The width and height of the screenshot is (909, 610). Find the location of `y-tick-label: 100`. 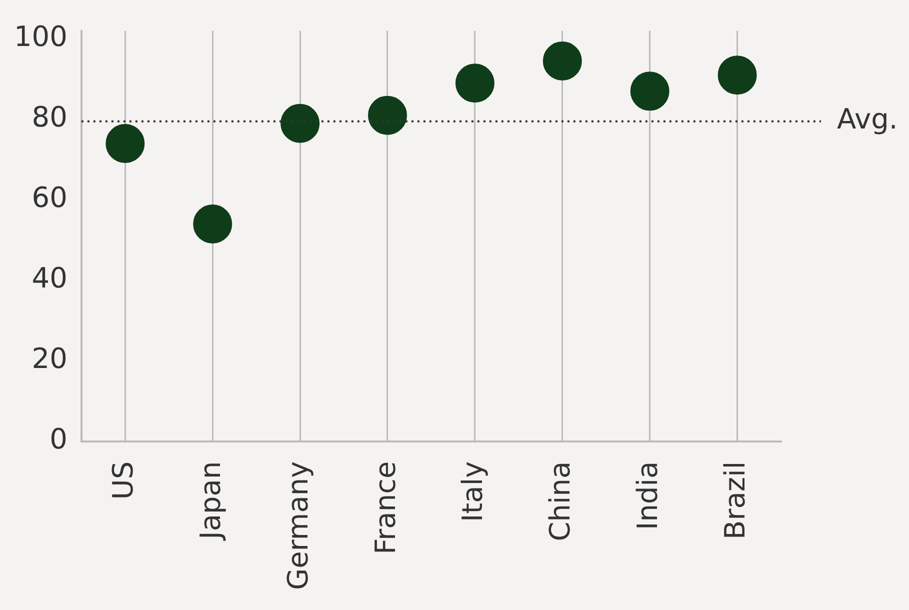

y-tick-label: 100 is located at coordinates (41, 37).